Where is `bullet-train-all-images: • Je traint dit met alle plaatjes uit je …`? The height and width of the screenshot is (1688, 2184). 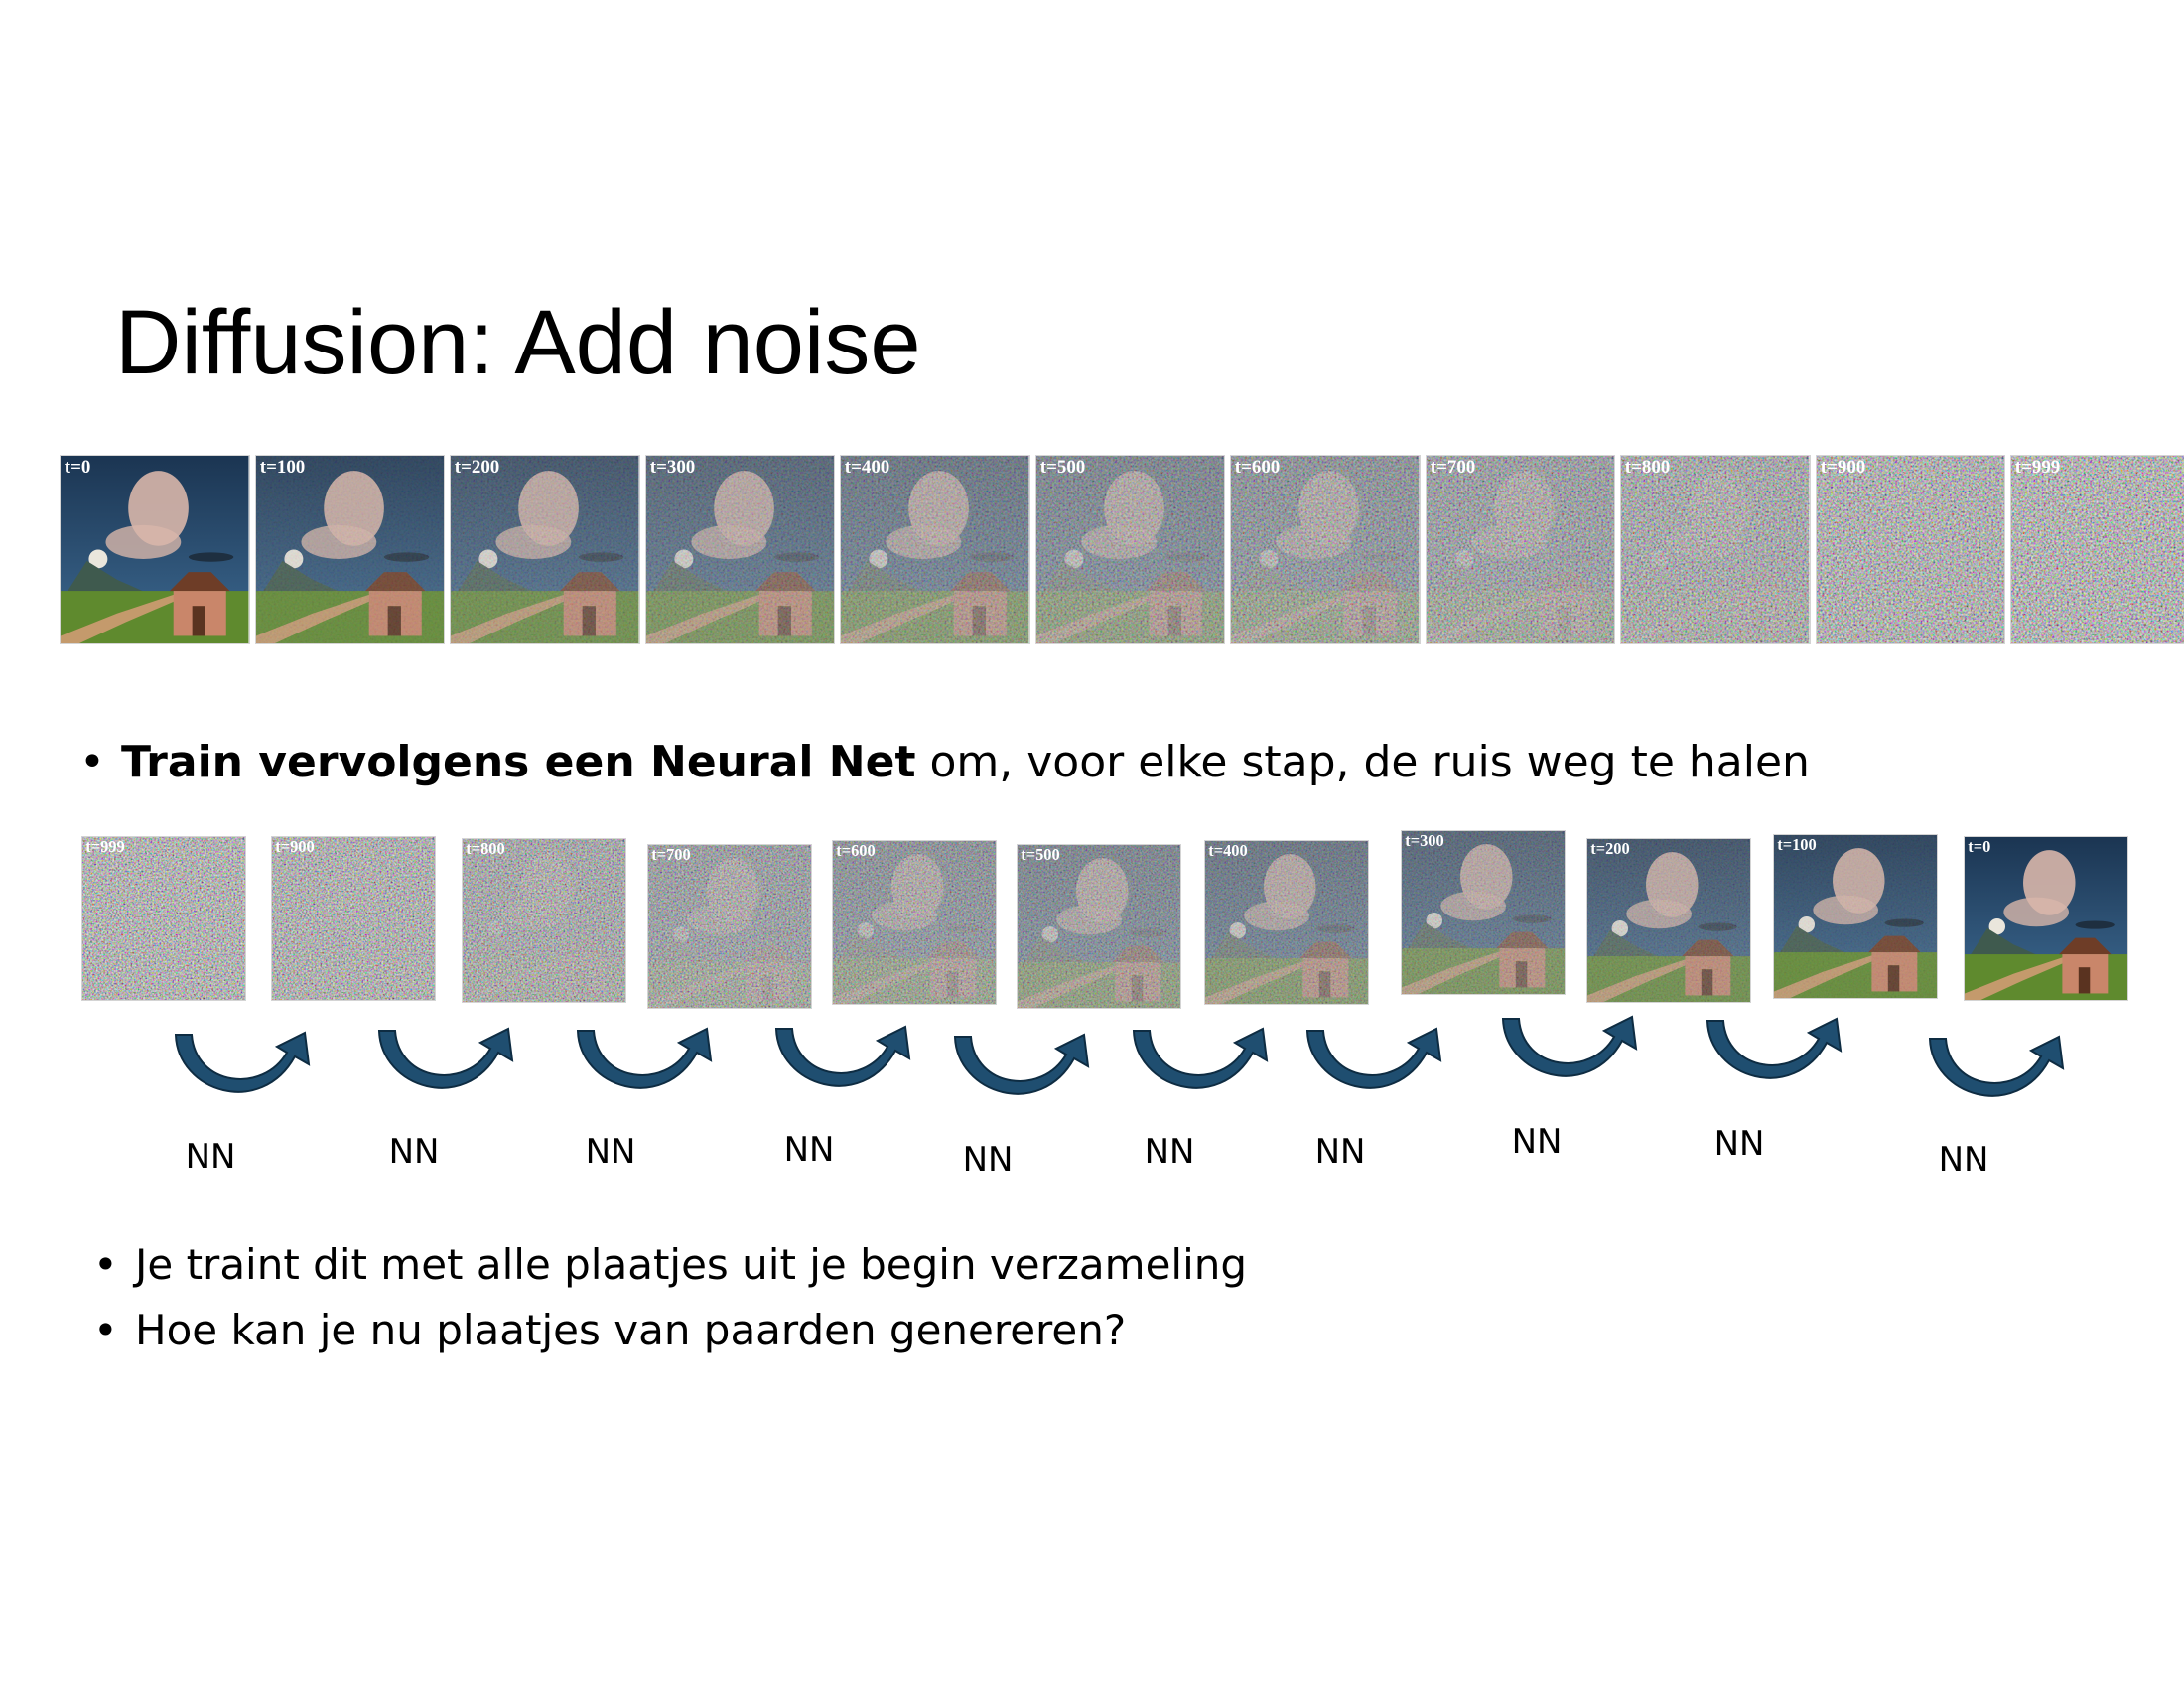
bullet-train-all-images: • Je traint dit met alle plaatjes uit je … is located at coordinates (670, 1265).